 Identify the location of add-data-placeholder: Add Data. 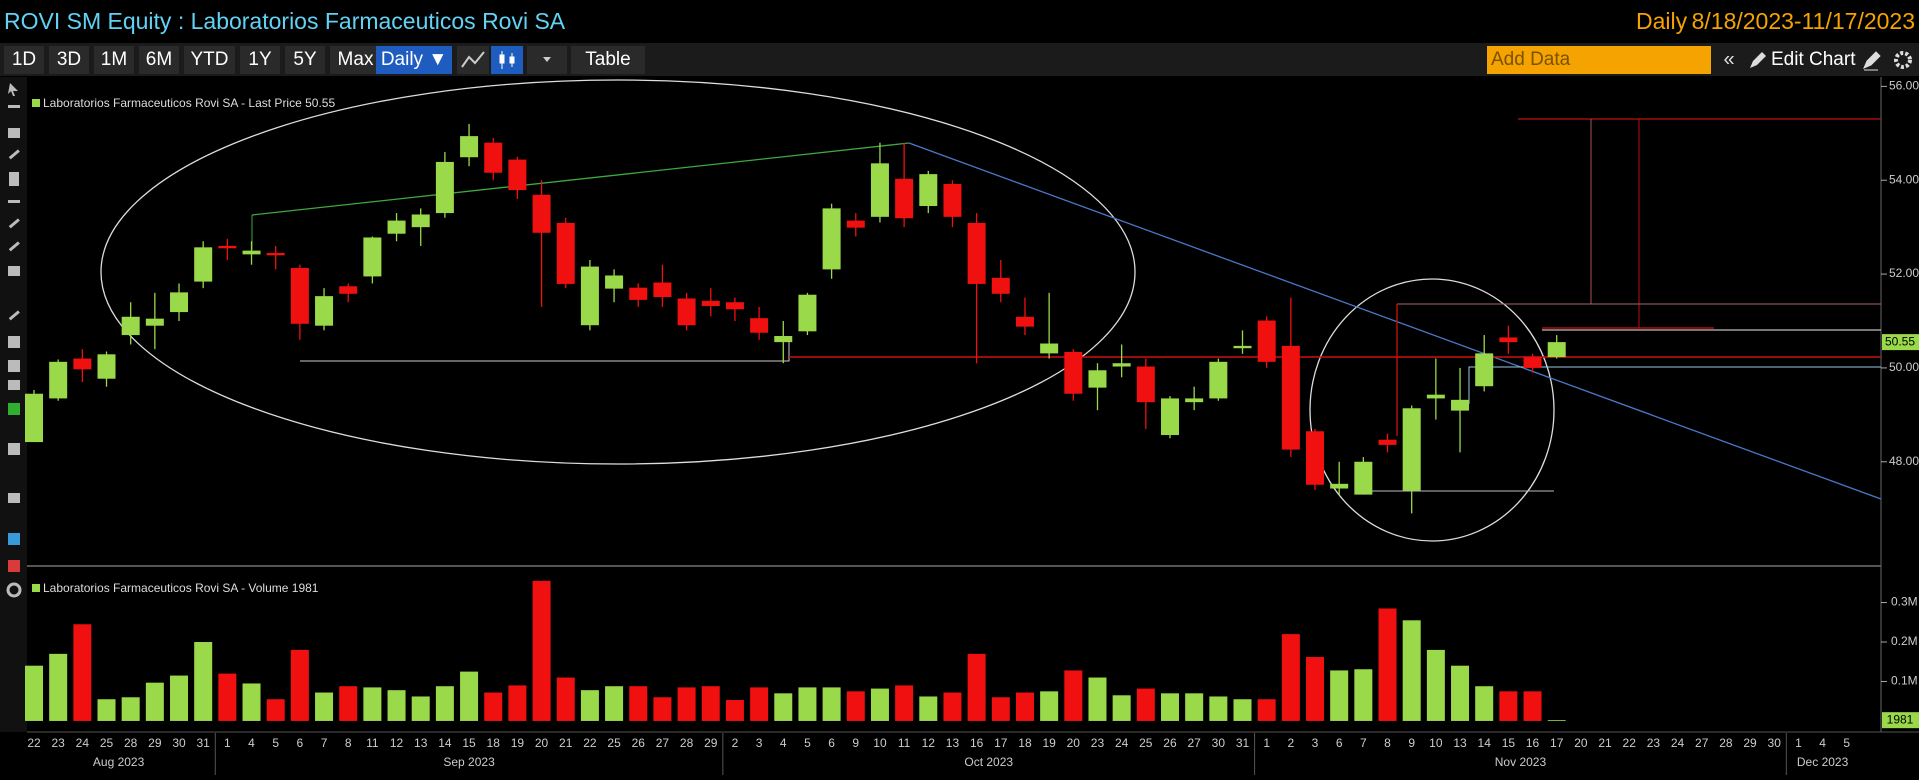
(1531, 59).